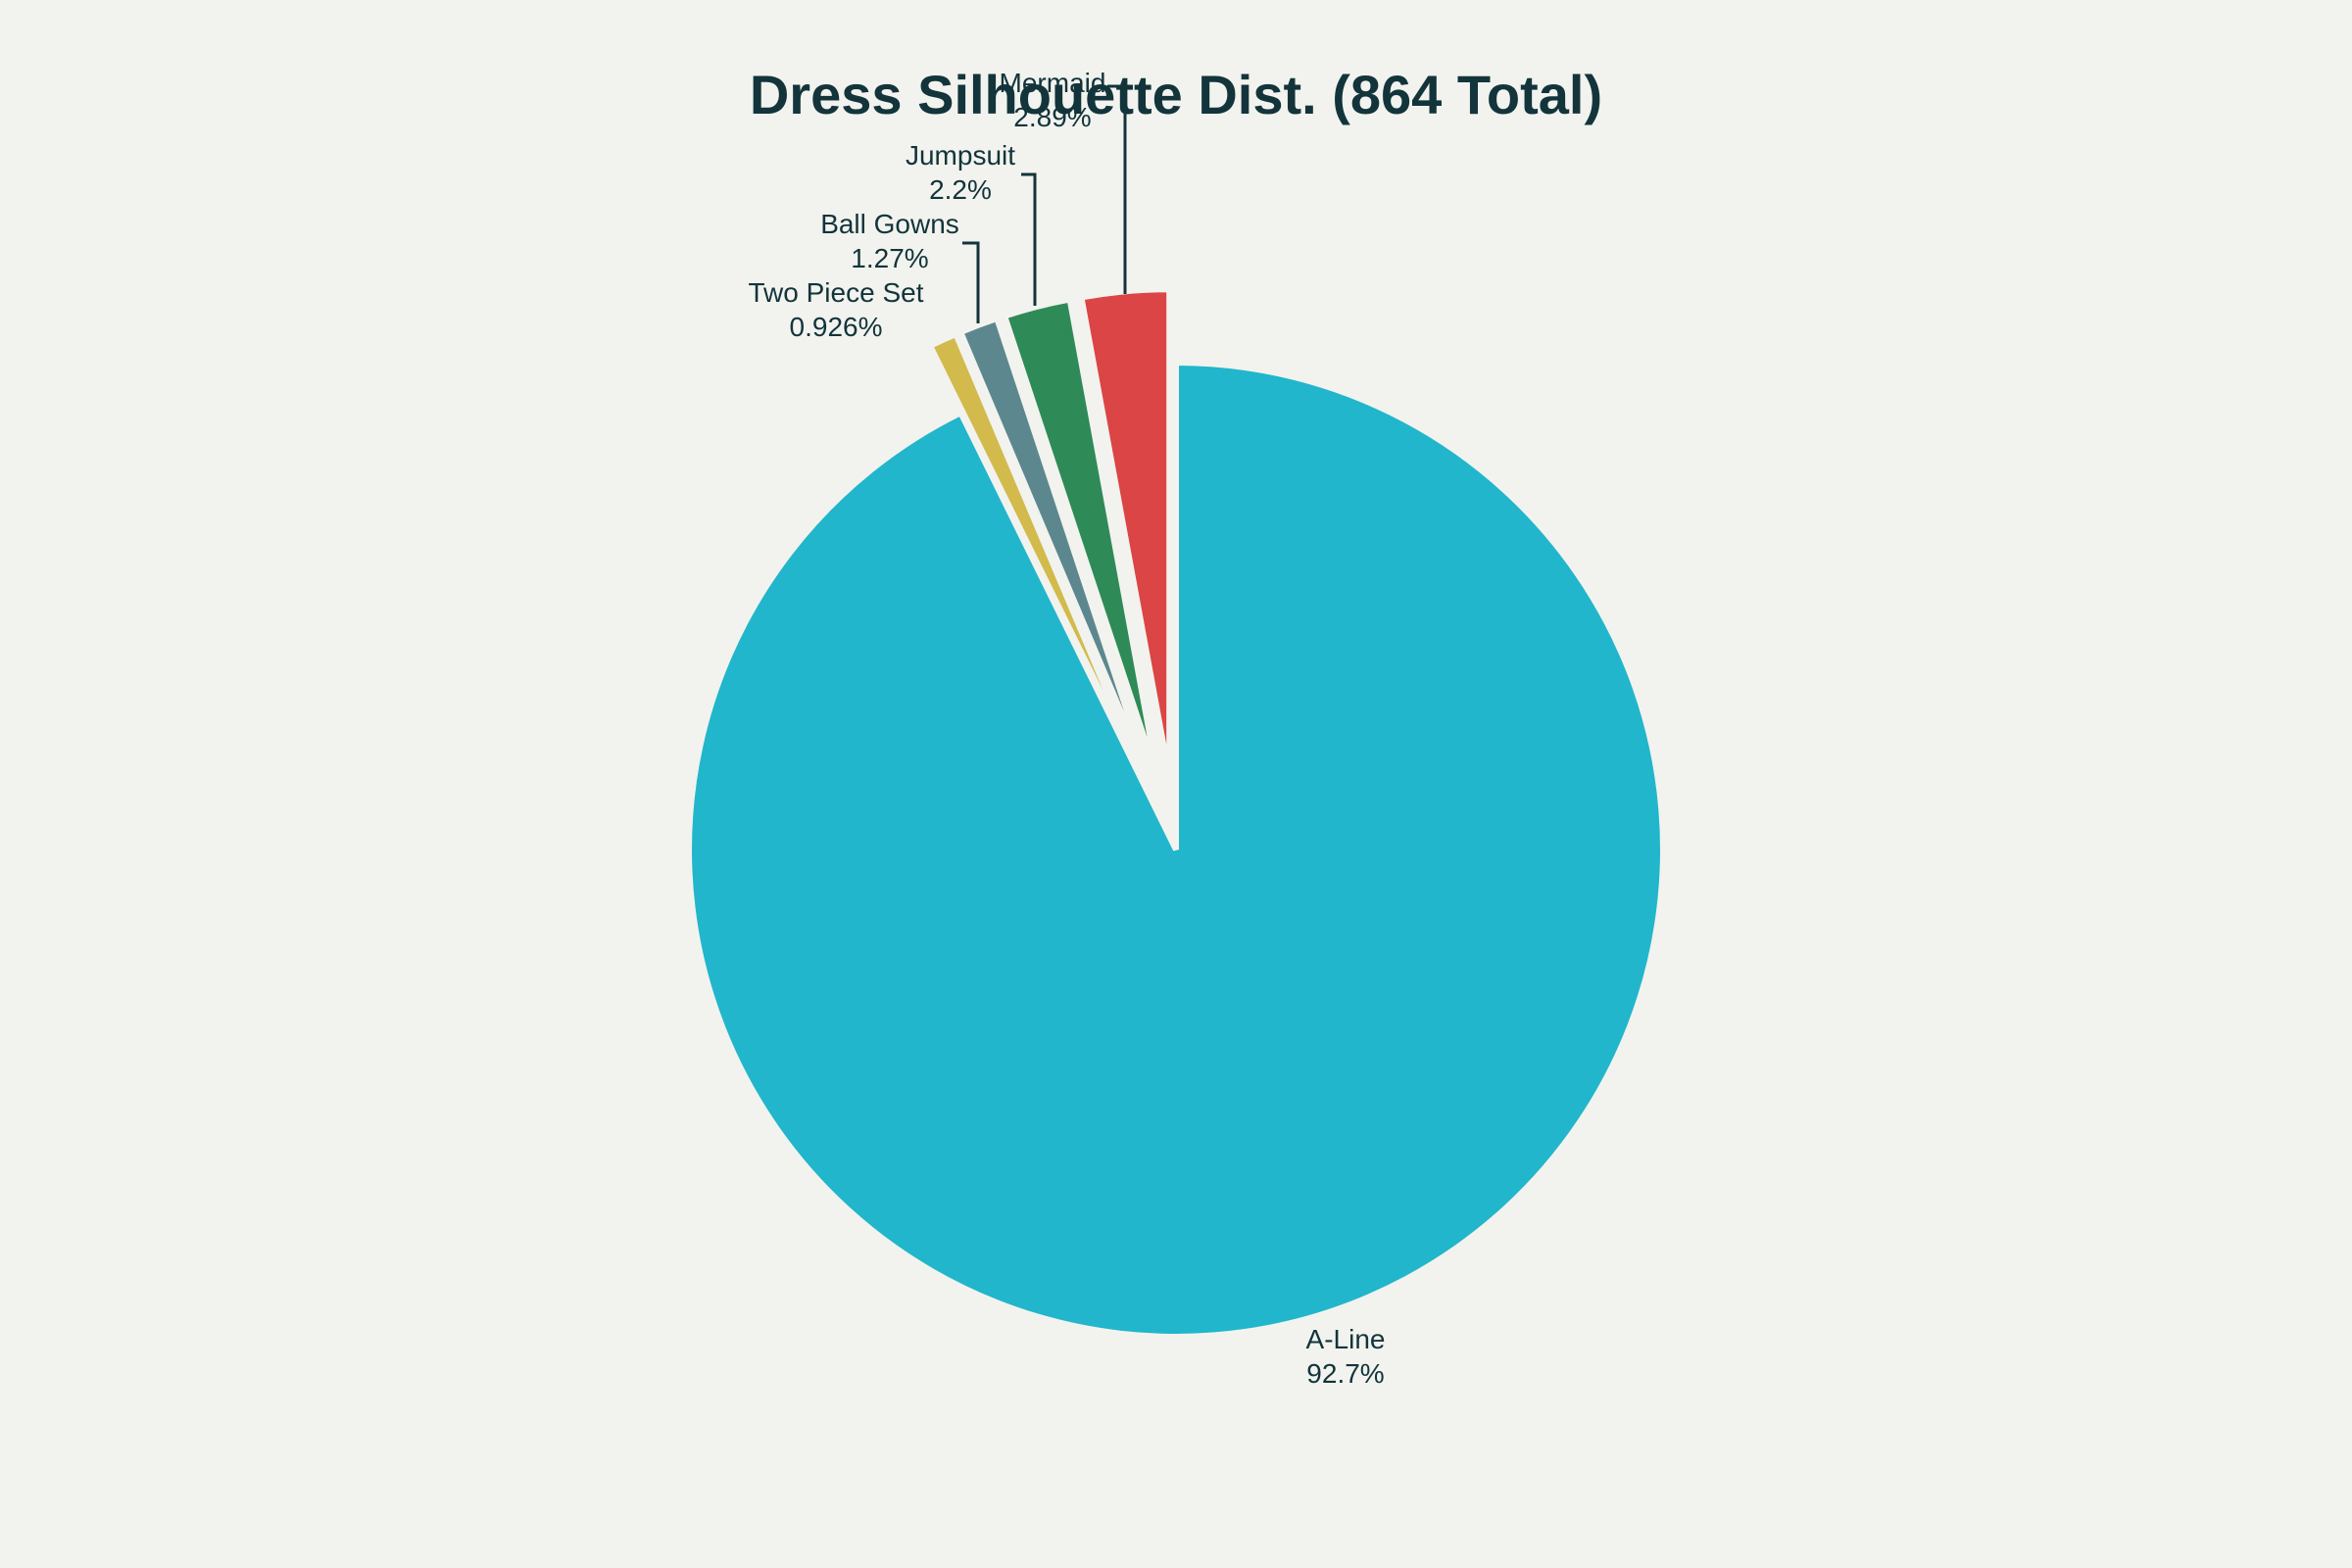 This screenshot has height=1568, width=2352. I want to click on pie-slice-ball-gowns, so click(1054, 548).